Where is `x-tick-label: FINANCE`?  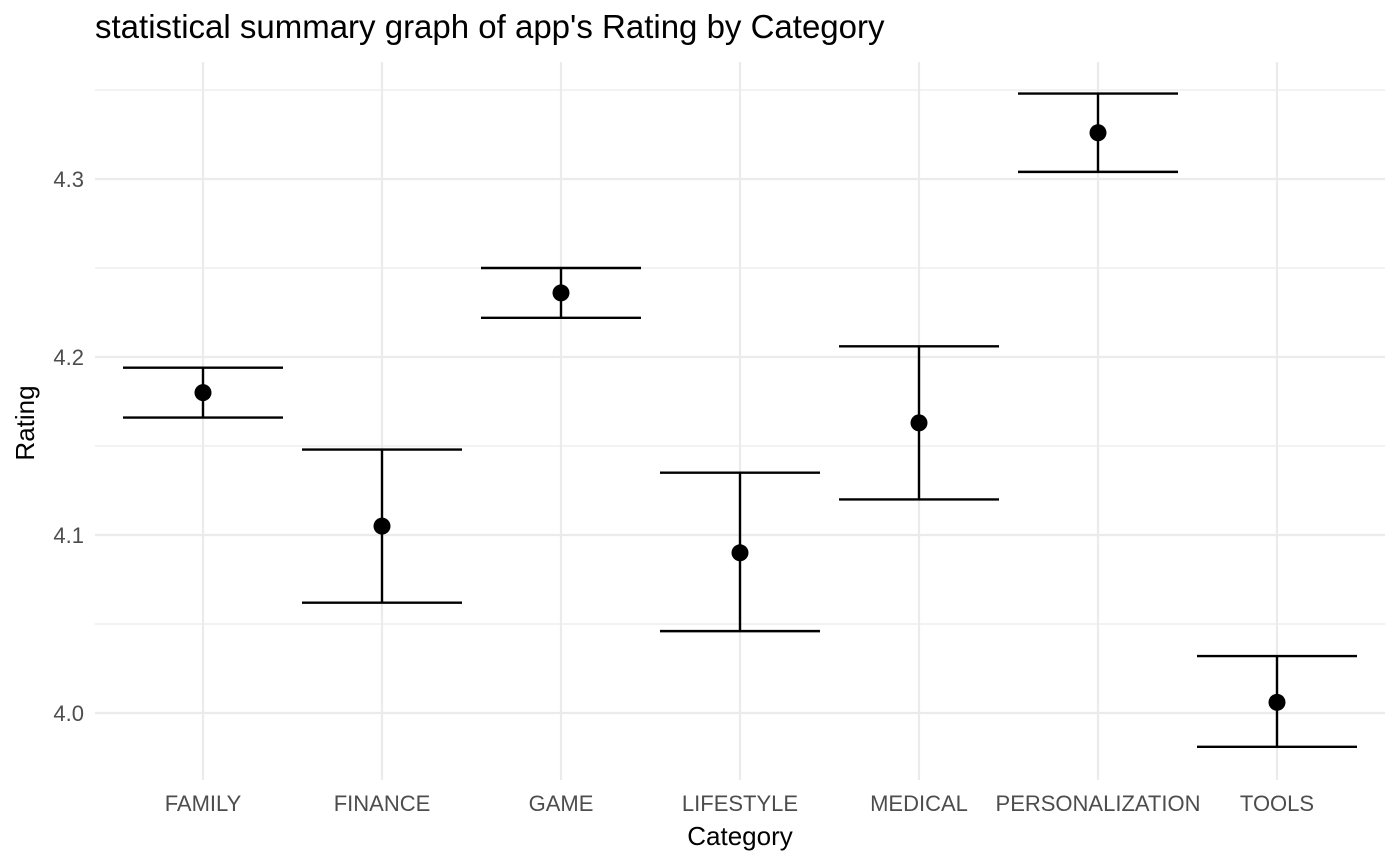
x-tick-label: FINANCE is located at coordinates (382, 803).